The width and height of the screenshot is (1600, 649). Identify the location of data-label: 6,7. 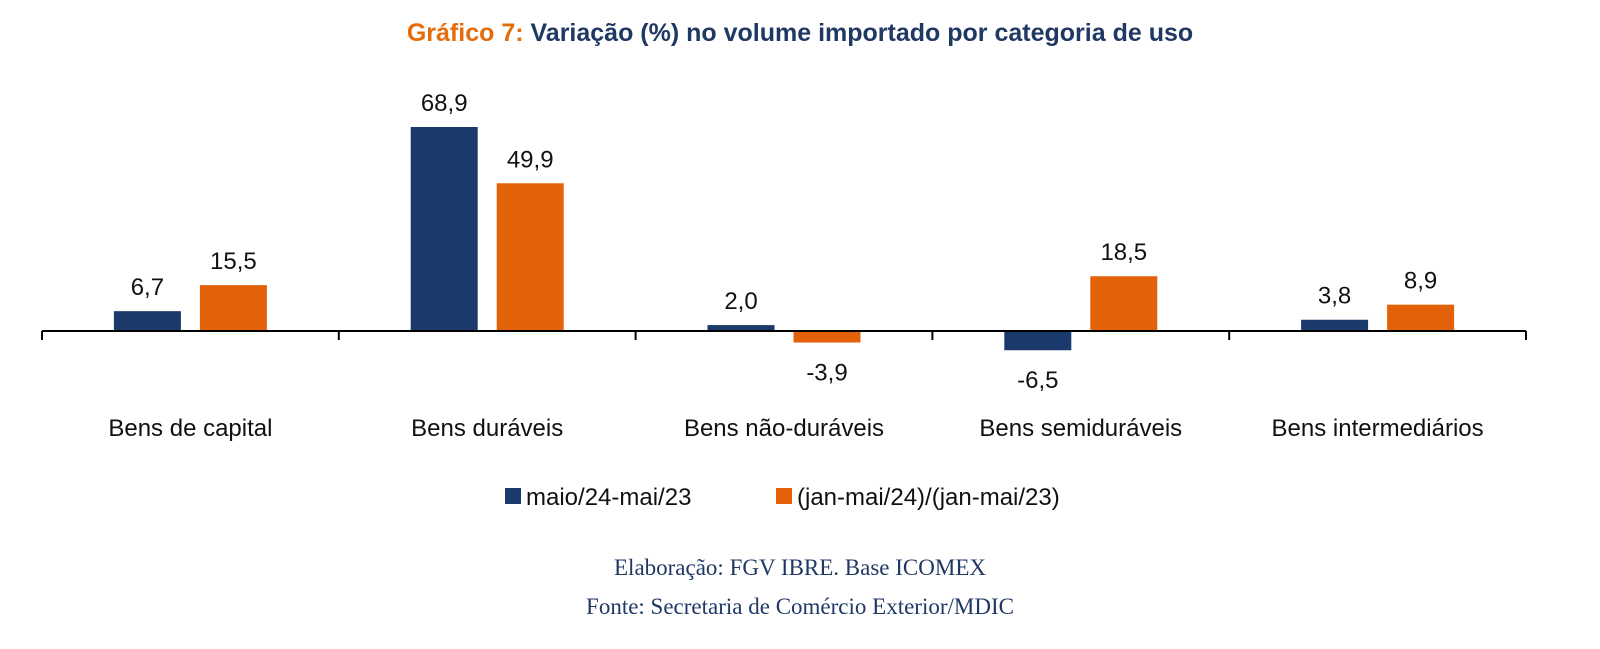
(147, 287).